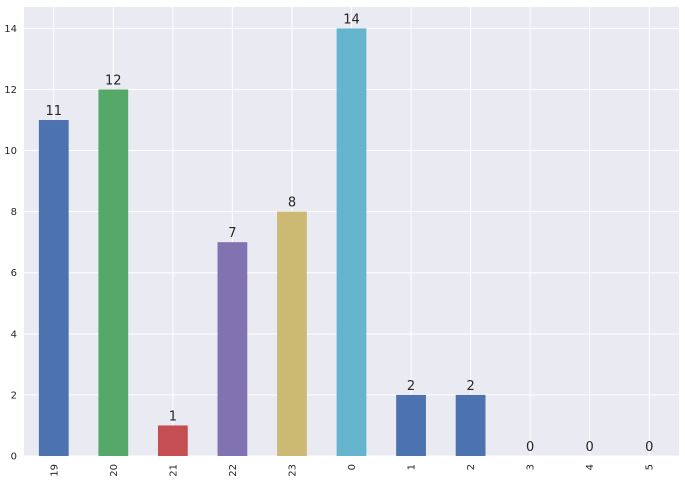 The height and width of the screenshot is (482, 685). What do you see at coordinates (14, 334) in the screenshot?
I see `y-tick-label: 4` at bounding box center [14, 334].